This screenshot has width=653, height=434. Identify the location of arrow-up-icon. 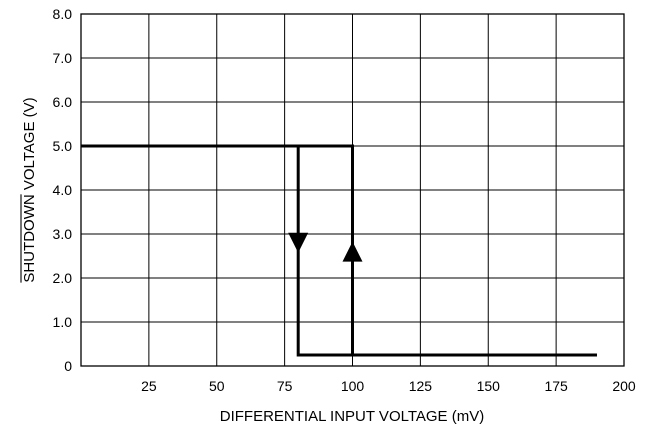
(352, 251).